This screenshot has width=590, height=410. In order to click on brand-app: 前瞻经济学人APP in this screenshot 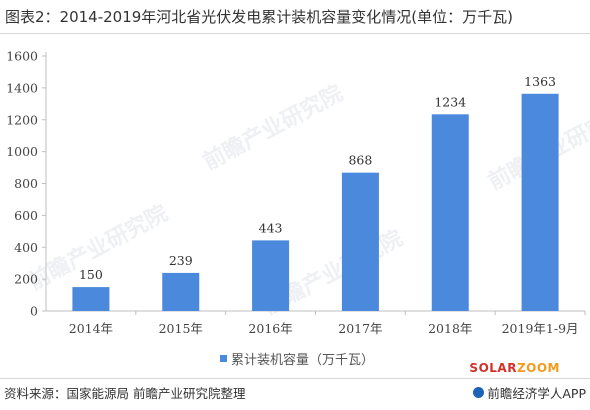, I will do `click(529, 392)`.